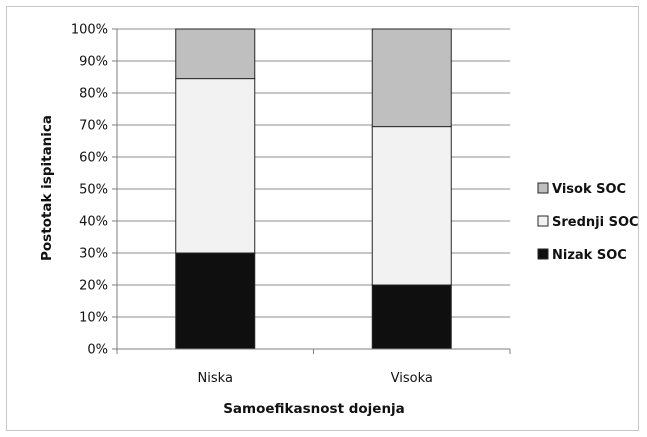 The image size is (647, 437). I want to click on x-category-label: Visoka, so click(412, 378).